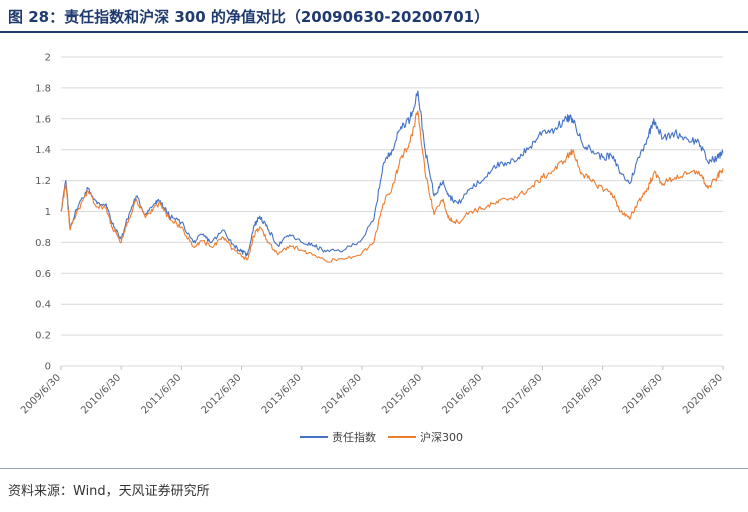  Describe the element at coordinates (583, 394) in the screenshot. I see `x-tick-label: 2018/6/30` at that location.